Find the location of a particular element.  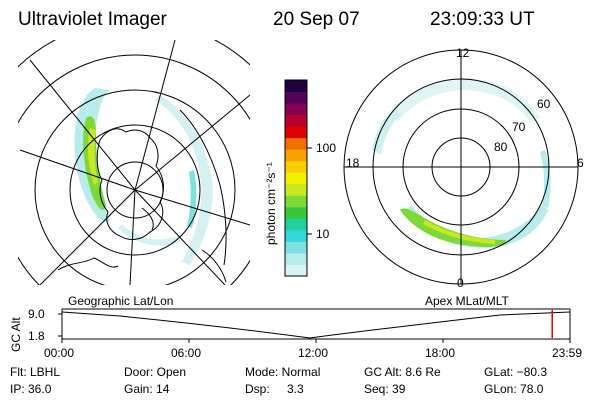

filter-status: Flt: LBHL is located at coordinates (35, 372).